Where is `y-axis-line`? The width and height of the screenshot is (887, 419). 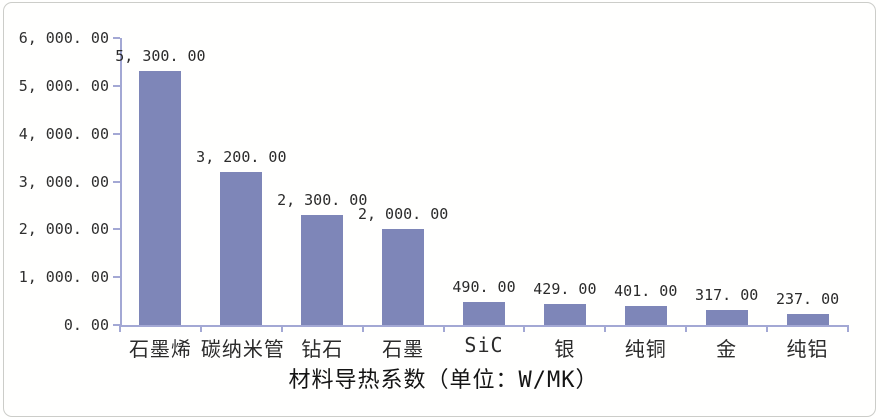
y-axis-line is located at coordinates (121, 181).